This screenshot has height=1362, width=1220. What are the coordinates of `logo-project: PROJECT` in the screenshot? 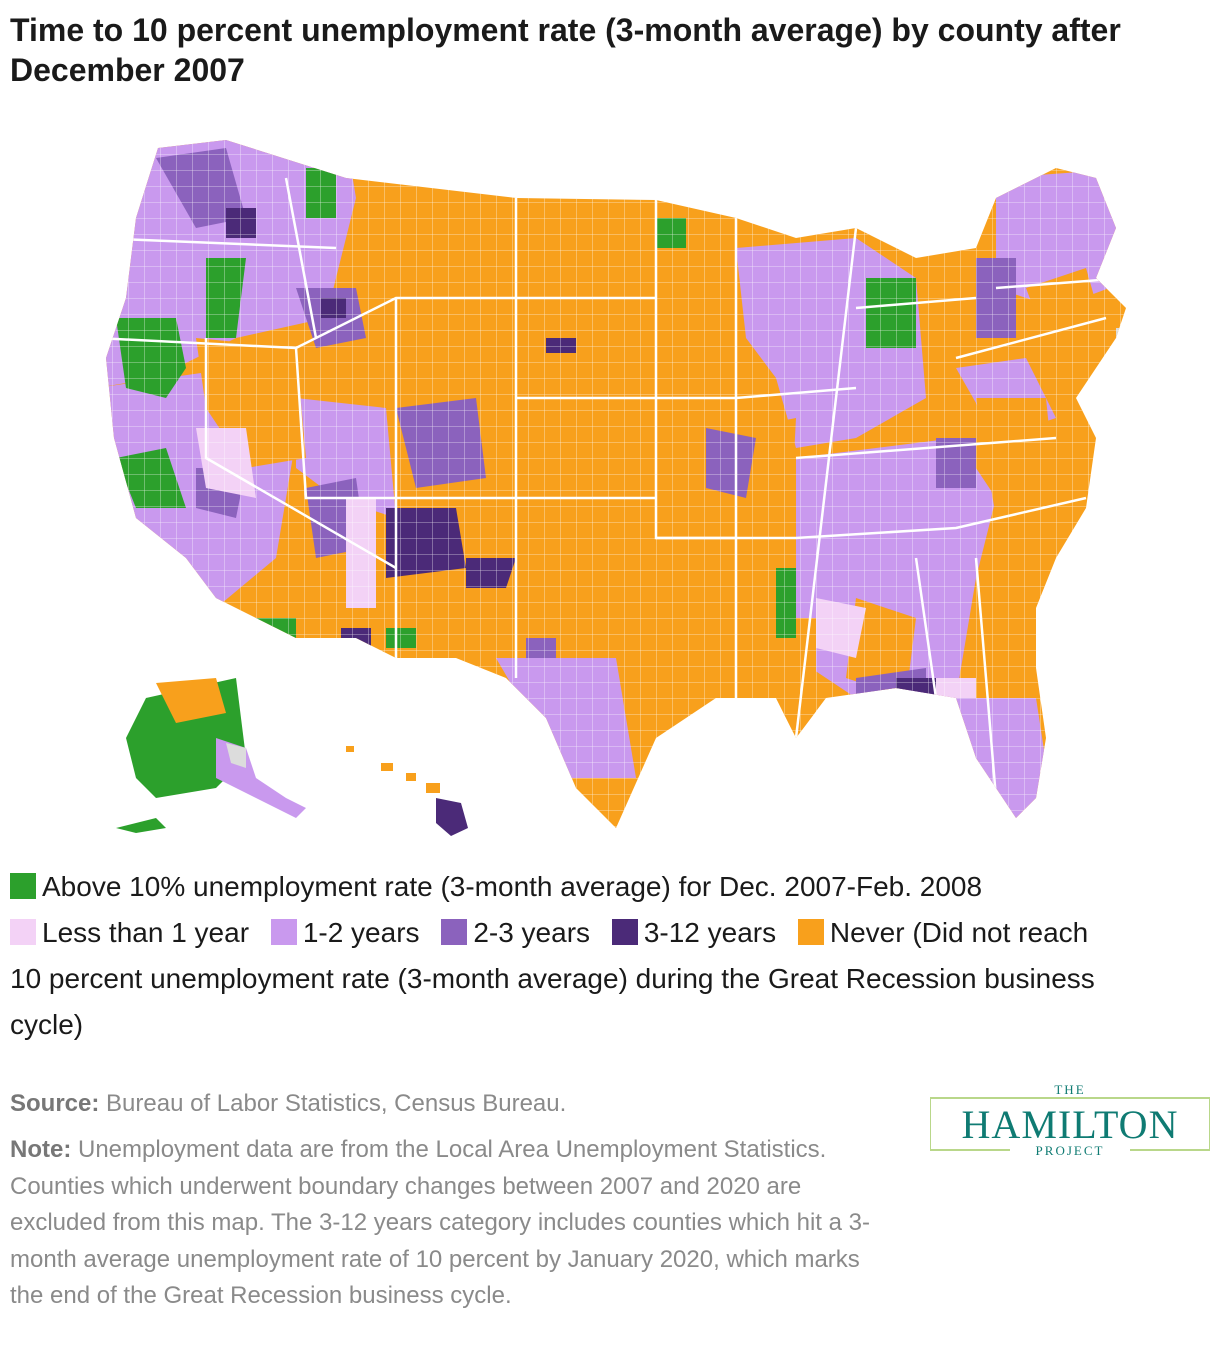 It's located at (1070, 1150).